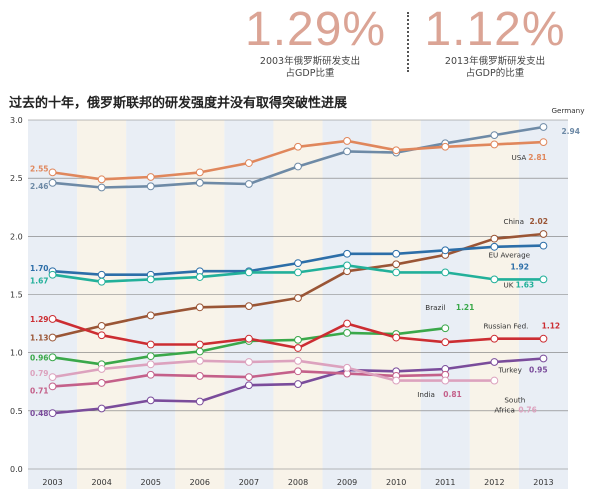 Image resolution: width=594 pixels, height=500 pixels. What do you see at coordinates (178, 103) in the screenshot?
I see `chart-headline: 过去的十年，俄罗斯联邦的研发强度并没有取得突破性进展` at bounding box center [178, 103].